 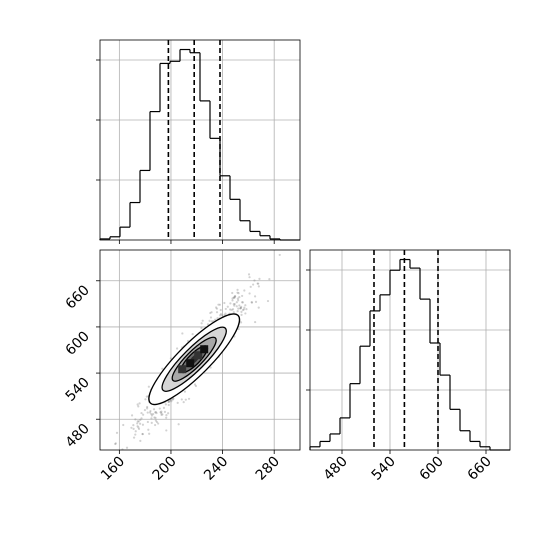 What do you see at coordinates (78, 343) in the screenshot?
I see `y-tick-label: 600` at bounding box center [78, 343].